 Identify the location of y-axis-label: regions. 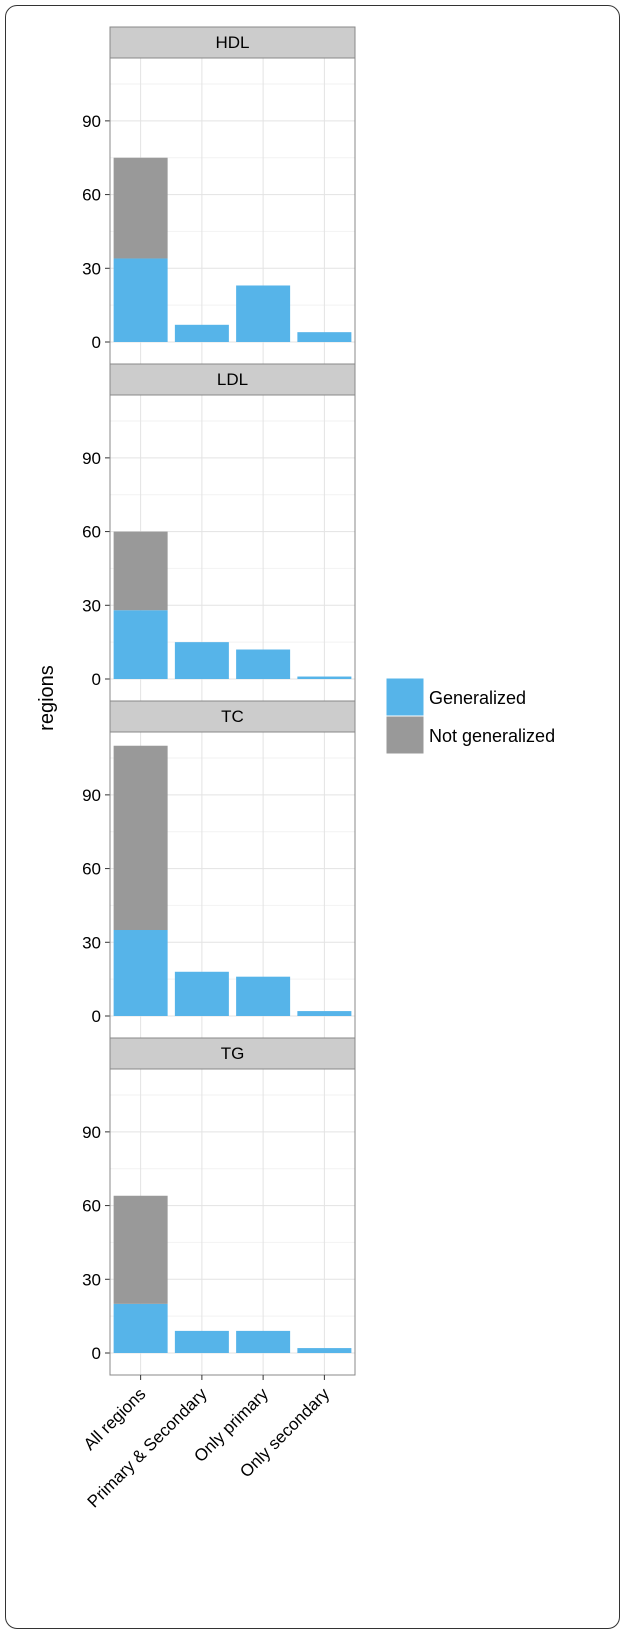
(47, 698).